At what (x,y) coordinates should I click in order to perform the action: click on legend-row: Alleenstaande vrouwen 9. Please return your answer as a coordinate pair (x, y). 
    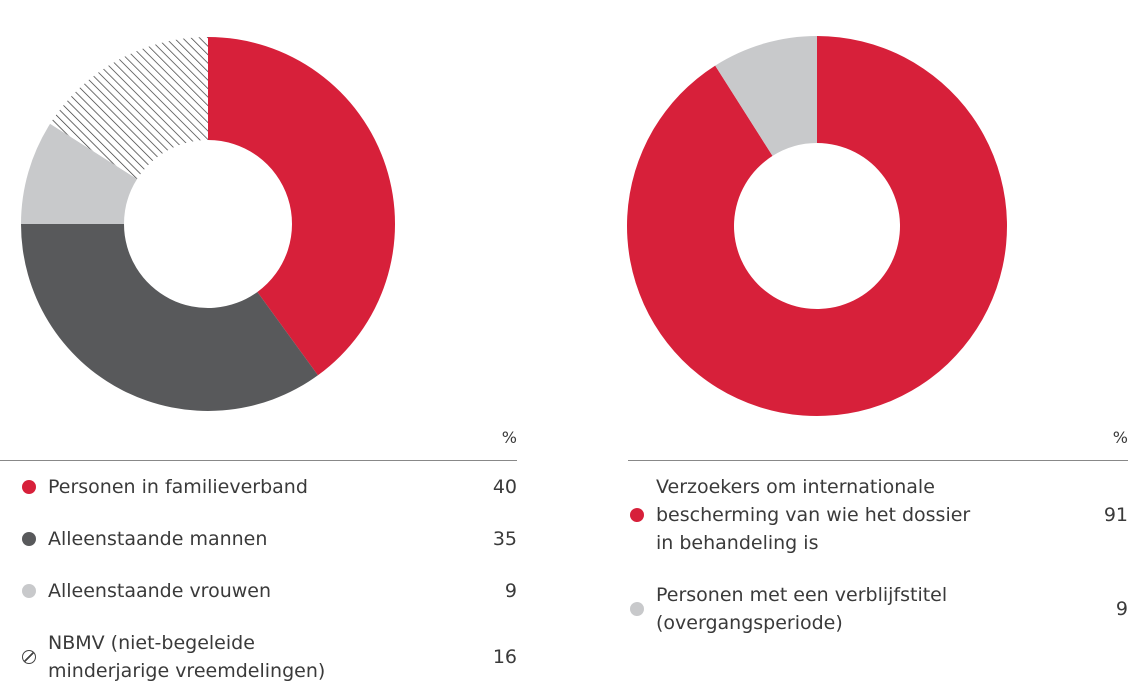
    Looking at the image, I should click on (258, 591).